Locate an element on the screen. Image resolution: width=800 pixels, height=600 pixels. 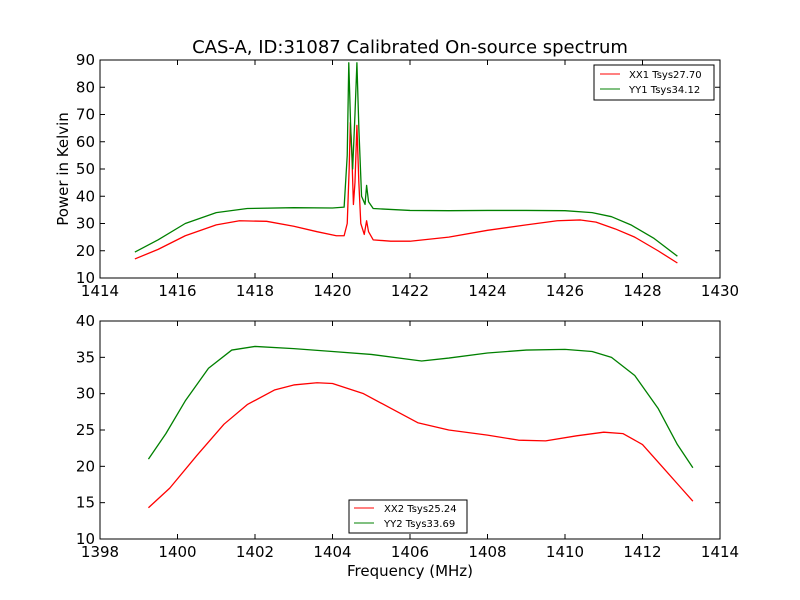
bottom-ytick-label: 35 is located at coordinates (85, 357).